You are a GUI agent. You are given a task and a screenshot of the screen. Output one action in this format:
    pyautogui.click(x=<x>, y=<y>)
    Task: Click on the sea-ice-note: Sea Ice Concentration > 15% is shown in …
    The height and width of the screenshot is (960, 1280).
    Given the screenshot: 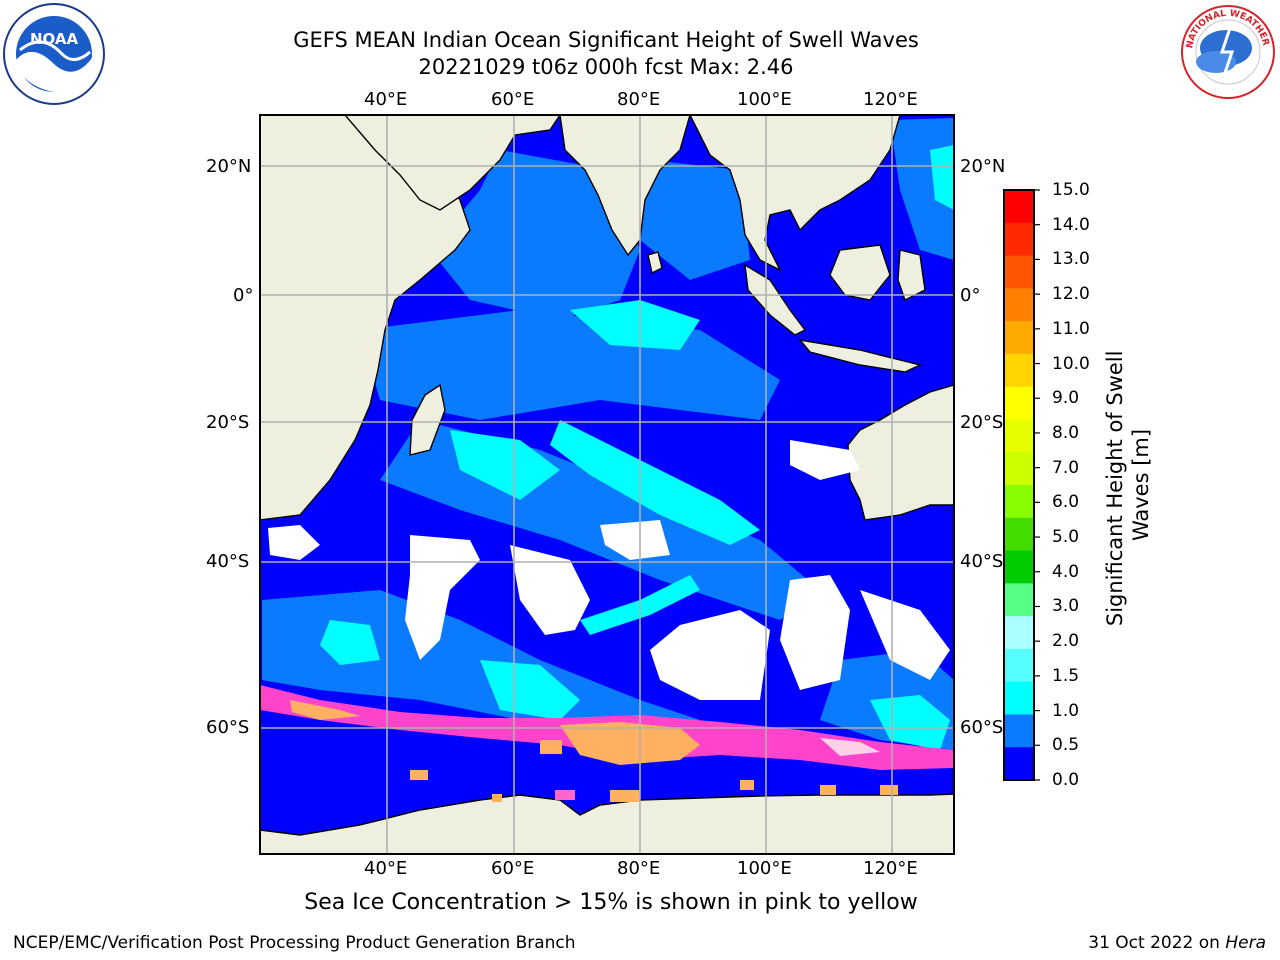 What is the action you would take?
    pyautogui.click(x=611, y=902)
    